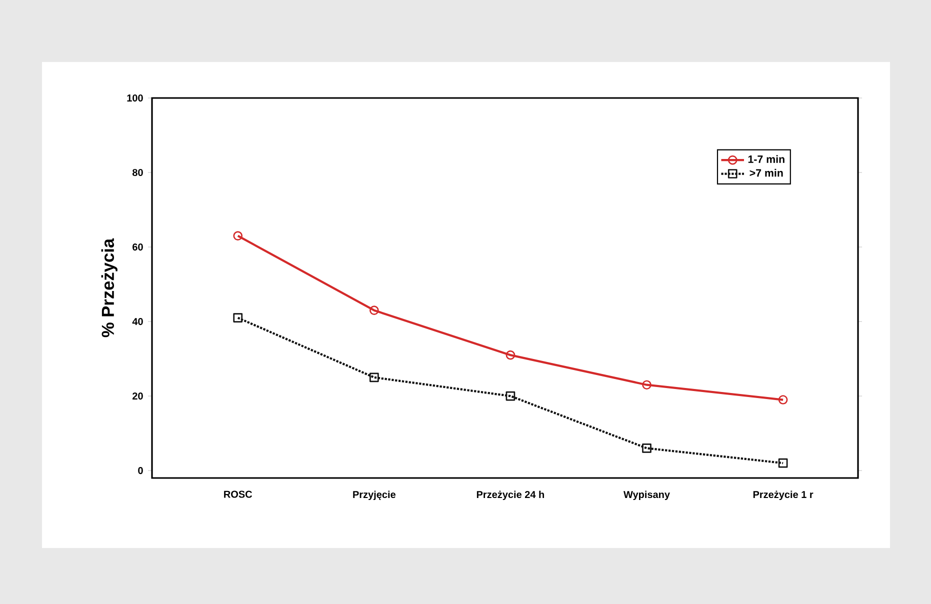 The width and height of the screenshot is (931, 604). What do you see at coordinates (510, 495) in the screenshot?
I see `x-tick-label: Przeżycie 24 h` at bounding box center [510, 495].